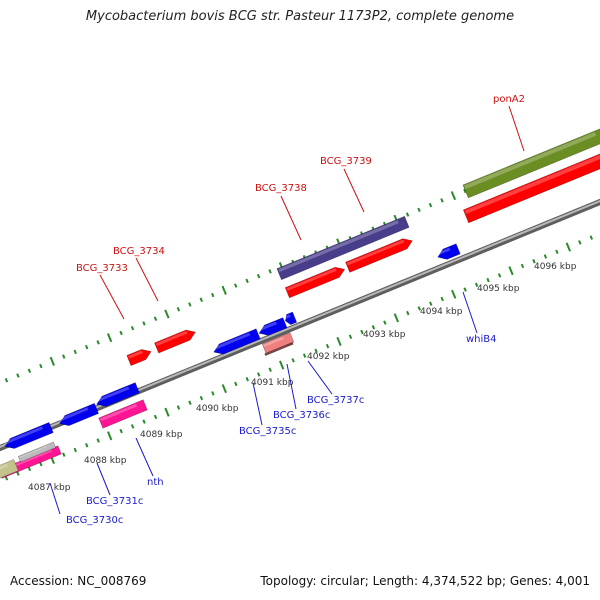 The image size is (600, 600). Describe the element at coordinates (114, 501) in the screenshot. I see `gene-label-bcg-3731c: BCG_3731c` at that location.